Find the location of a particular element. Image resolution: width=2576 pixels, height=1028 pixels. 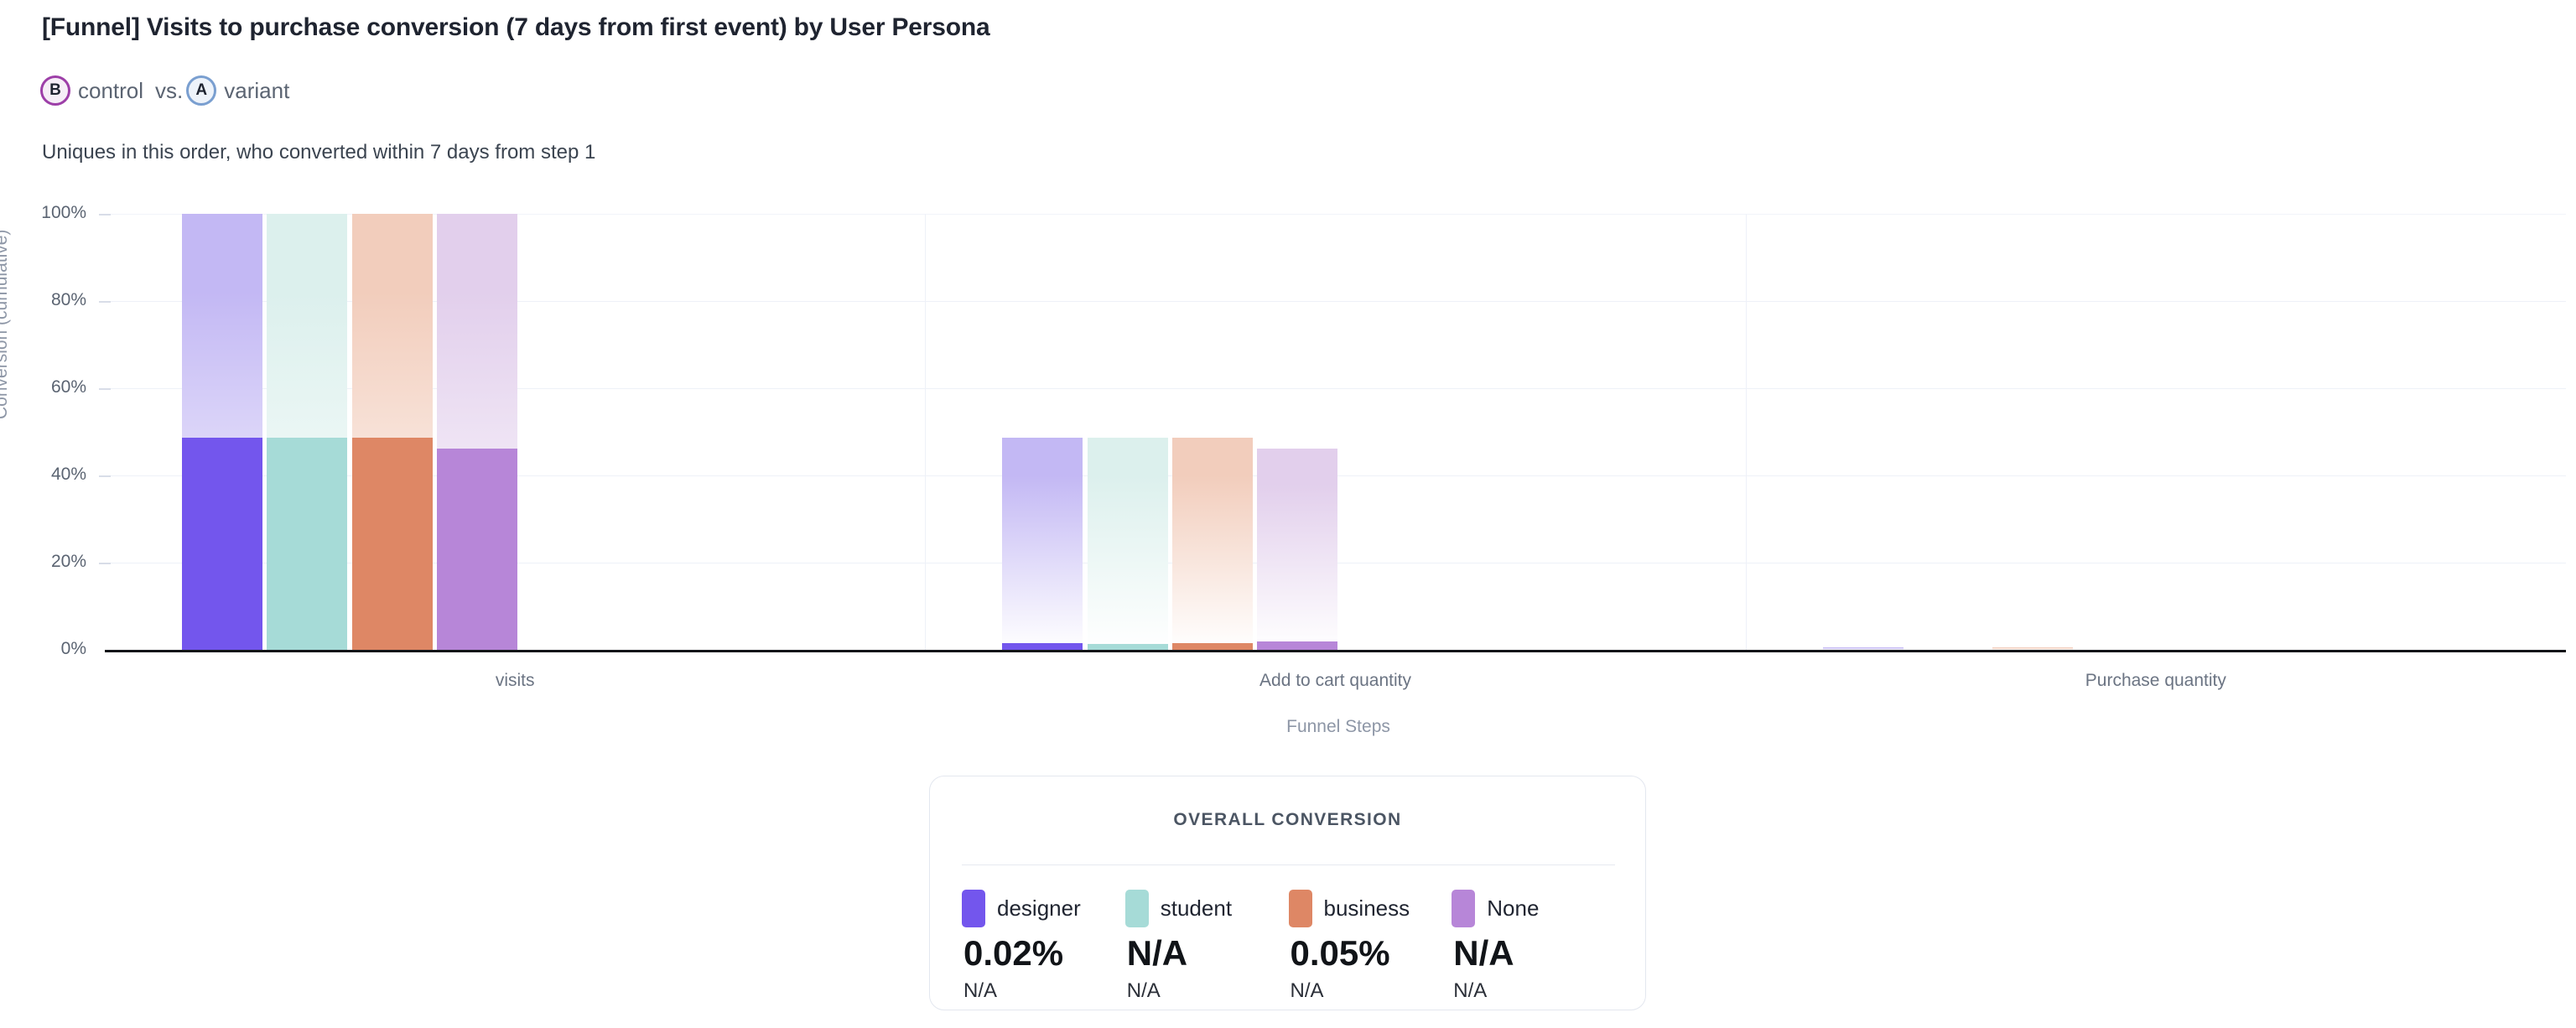

legend-item-head: designer is located at coordinates (1022, 908).